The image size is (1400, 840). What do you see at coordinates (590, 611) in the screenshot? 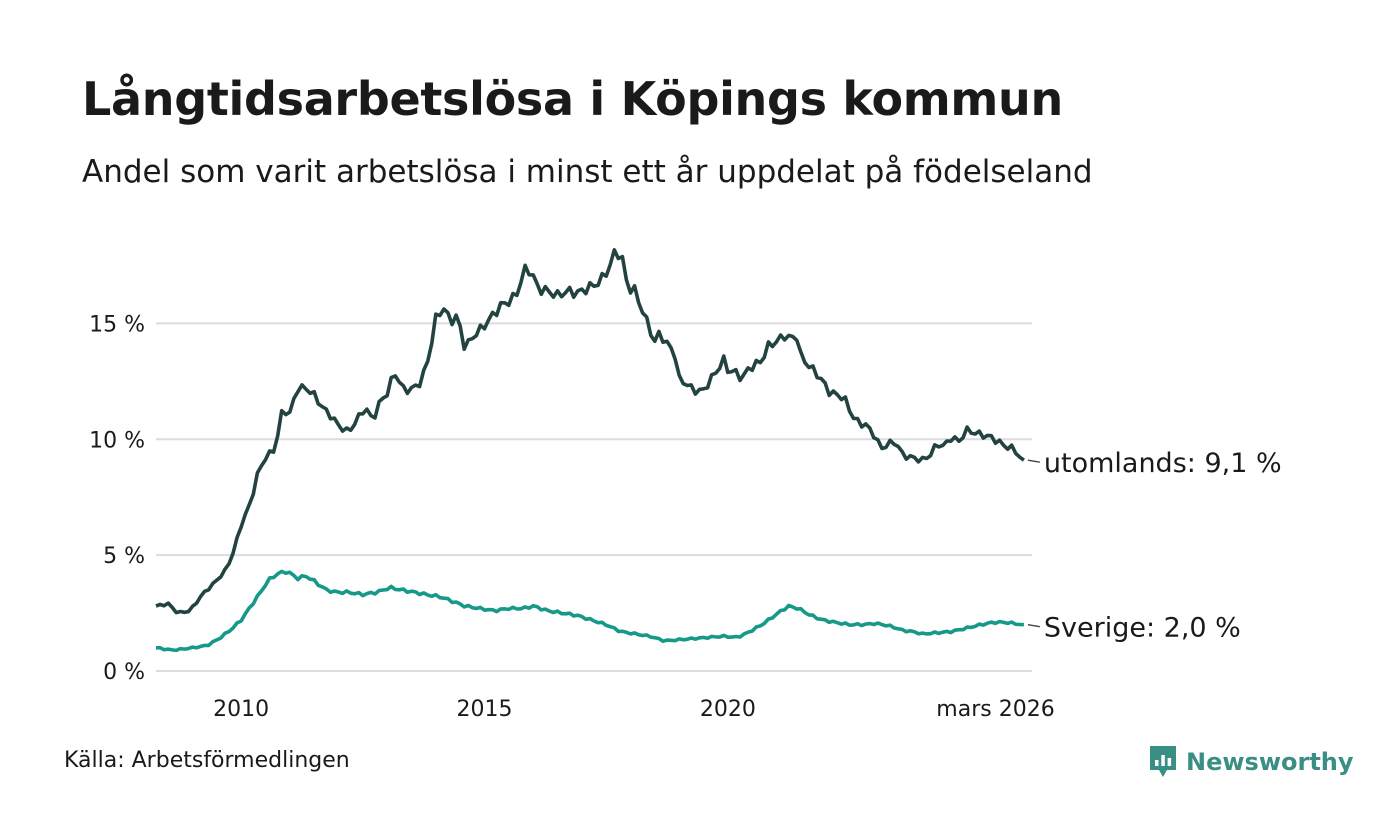
I see `series-line-sverige` at bounding box center [590, 611].